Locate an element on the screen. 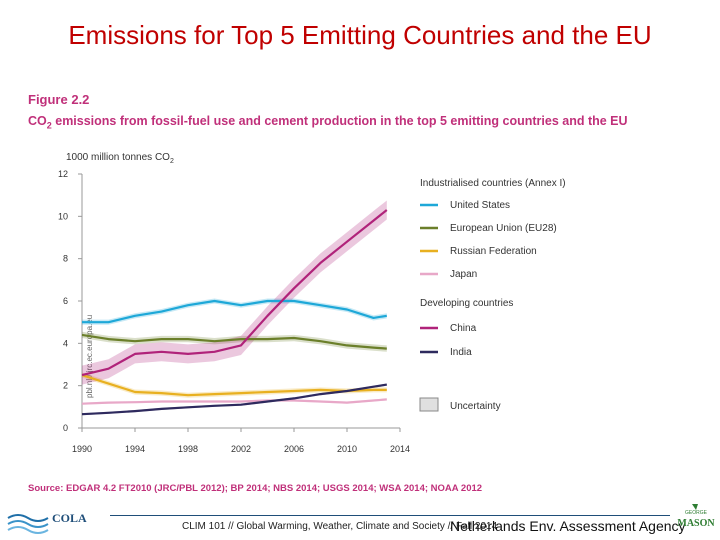 This screenshot has height=540, width=720. mason-logo: GEORGE MASON is located at coordinates (696, 516).